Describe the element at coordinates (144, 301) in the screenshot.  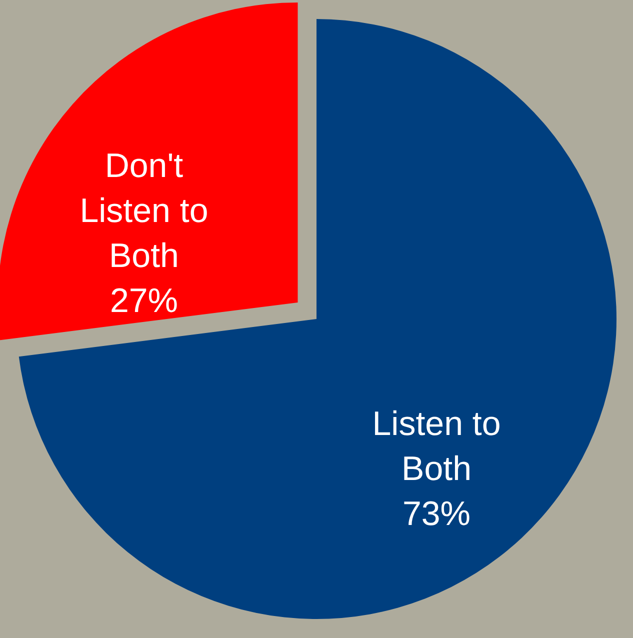
I see `data-label: 27%` at that location.